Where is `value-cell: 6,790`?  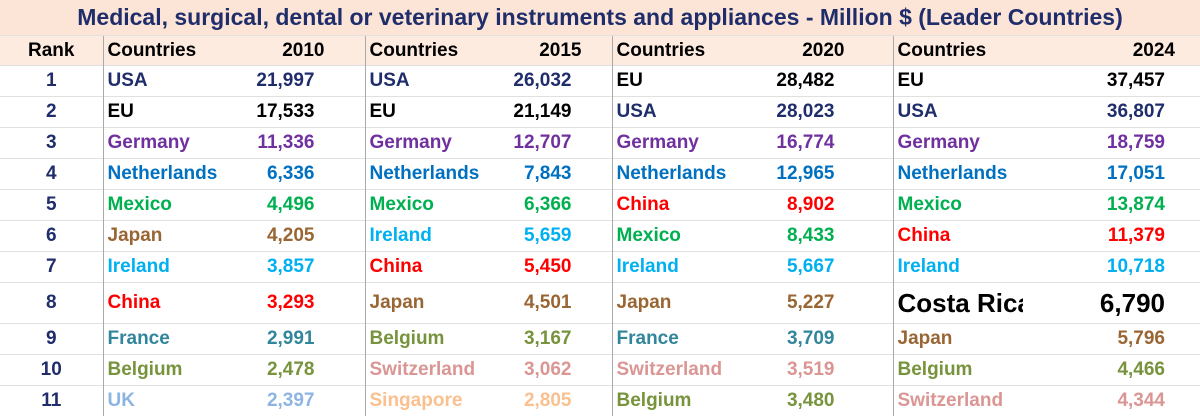
value-cell: 6,790 is located at coordinates (1111, 303).